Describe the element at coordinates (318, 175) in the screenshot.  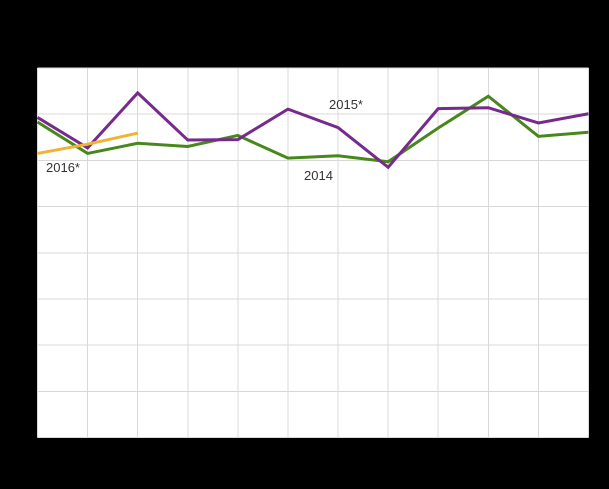
I see `series-label-2014: 2014` at that location.